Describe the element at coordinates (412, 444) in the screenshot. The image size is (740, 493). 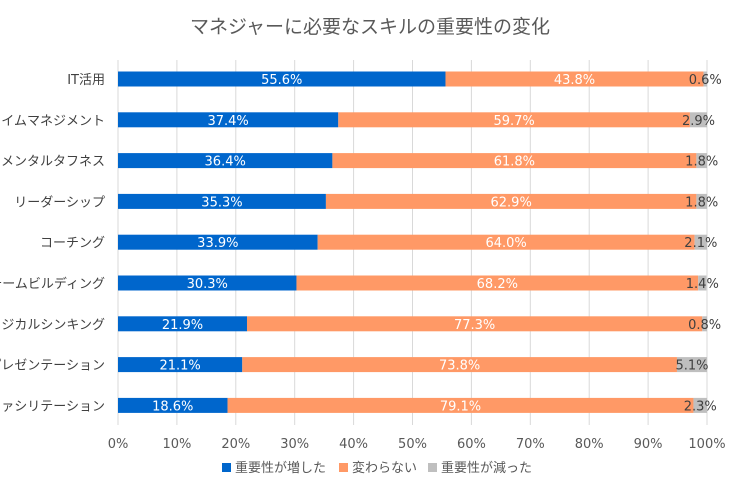
I see `x-tick-label: 50%` at that location.